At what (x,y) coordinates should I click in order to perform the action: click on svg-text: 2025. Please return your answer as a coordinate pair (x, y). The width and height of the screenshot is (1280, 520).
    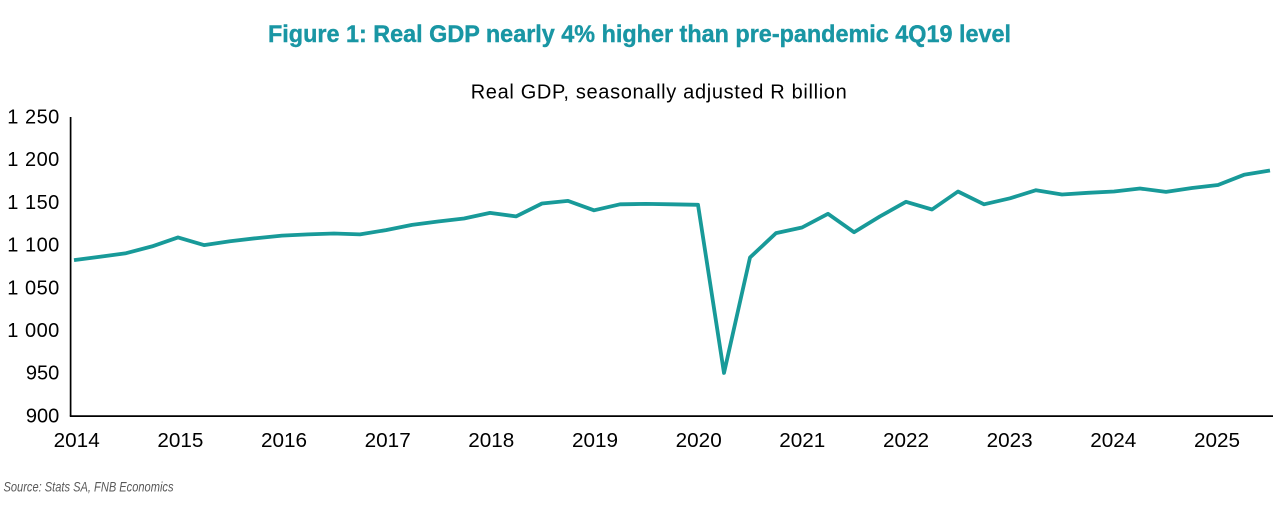
    Looking at the image, I should click on (1217, 440).